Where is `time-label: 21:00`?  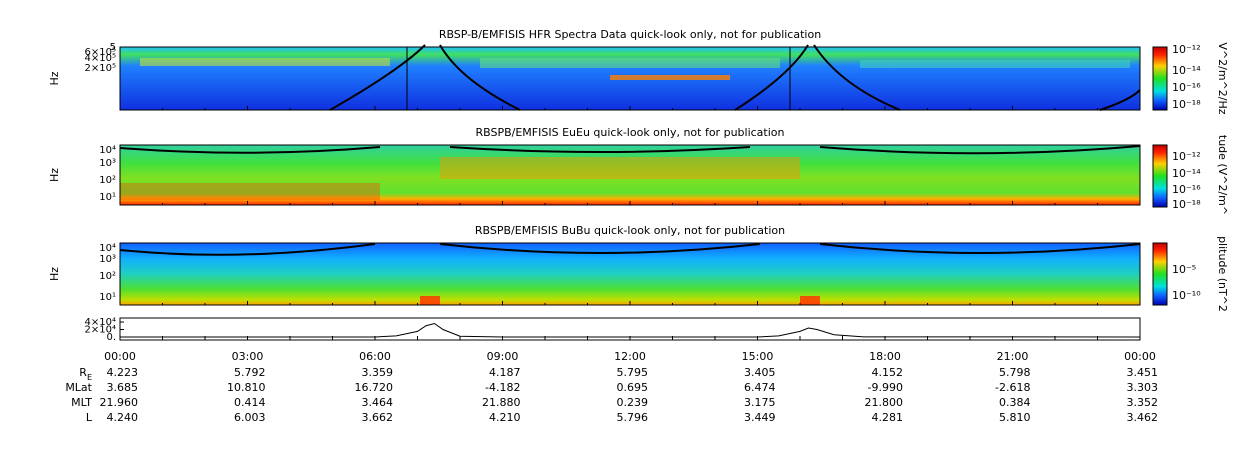 time-label: 21:00 is located at coordinates (1013, 356).